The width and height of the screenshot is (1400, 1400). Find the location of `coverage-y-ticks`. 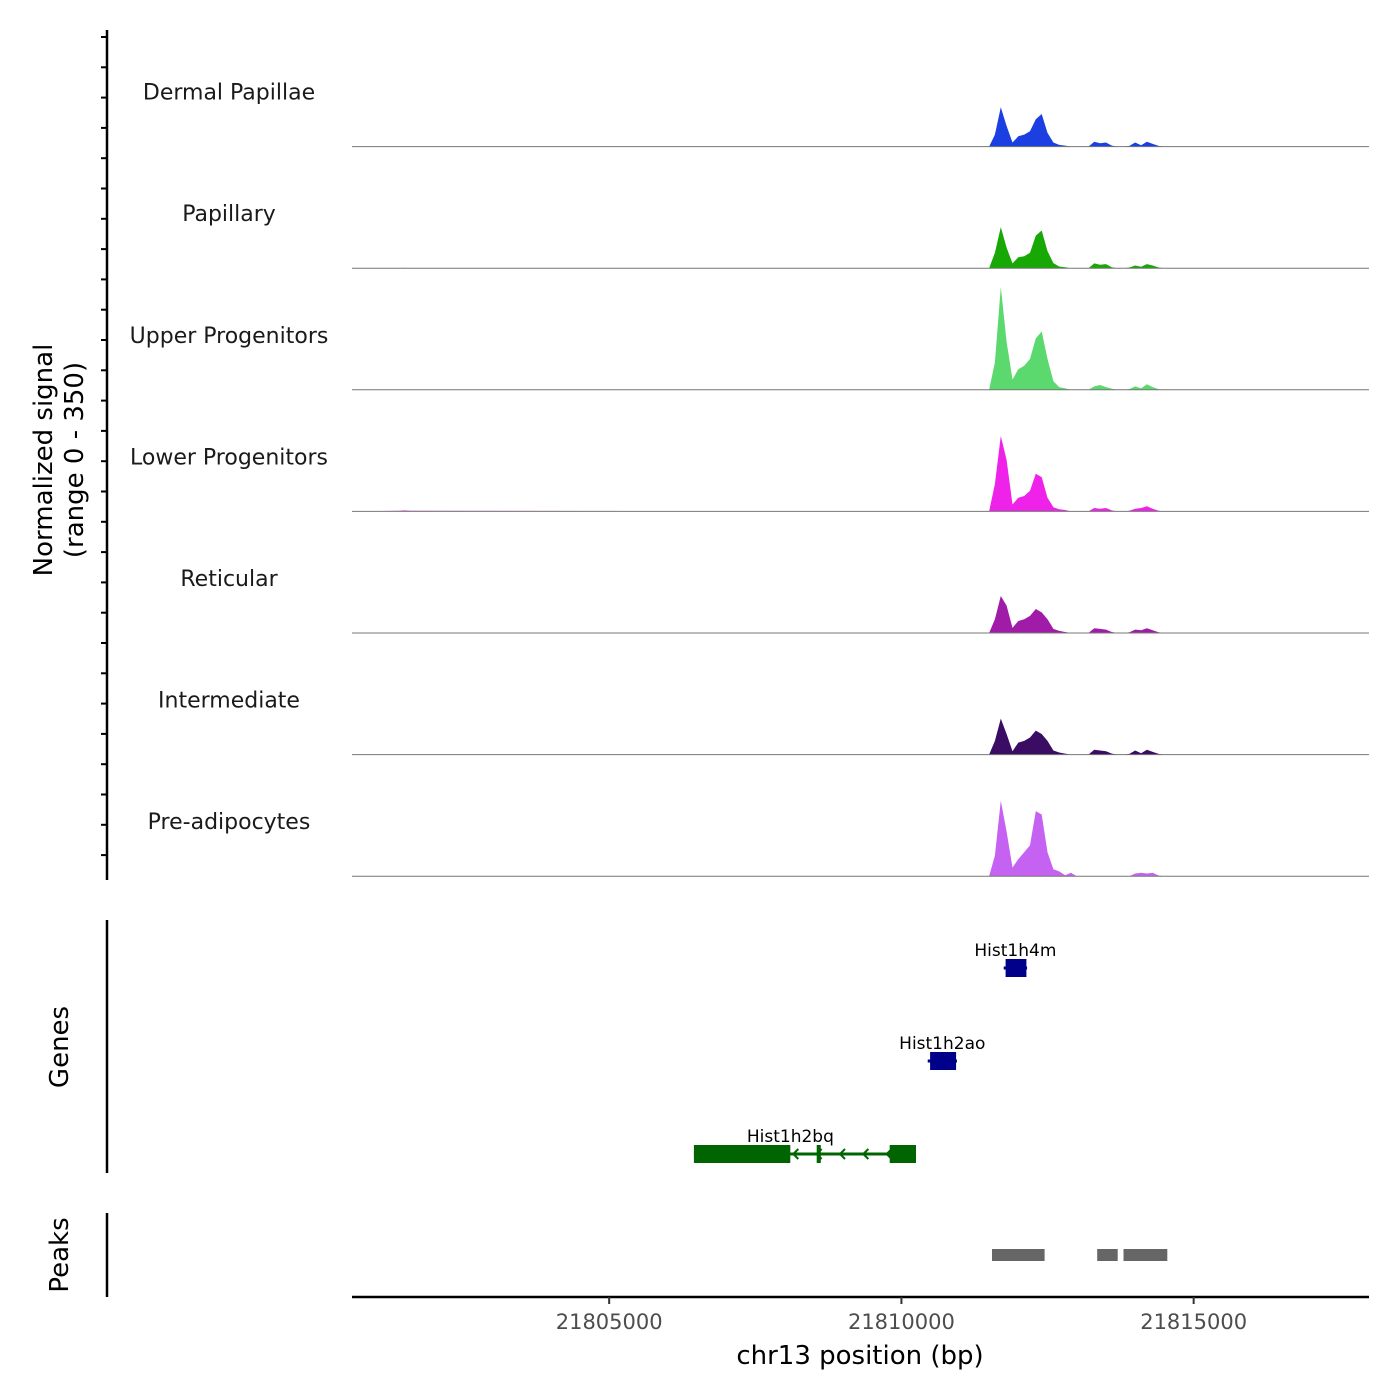

coverage-y-ticks is located at coordinates (104, 446).